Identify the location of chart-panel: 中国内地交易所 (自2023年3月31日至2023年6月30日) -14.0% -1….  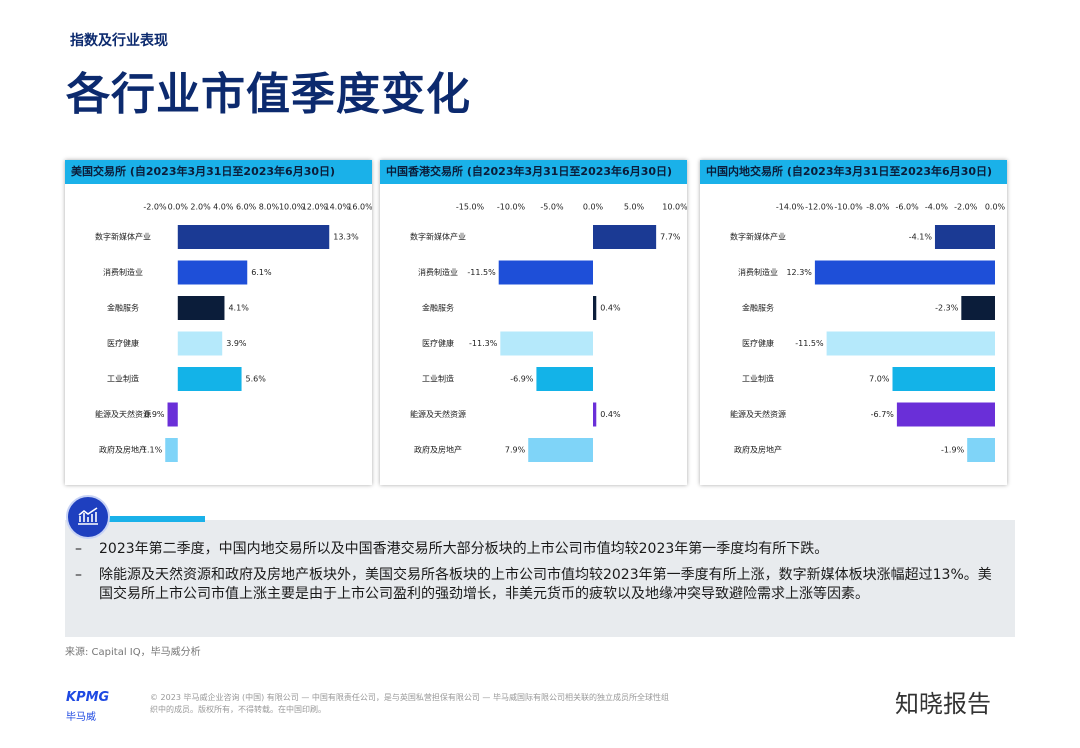
(853, 322).